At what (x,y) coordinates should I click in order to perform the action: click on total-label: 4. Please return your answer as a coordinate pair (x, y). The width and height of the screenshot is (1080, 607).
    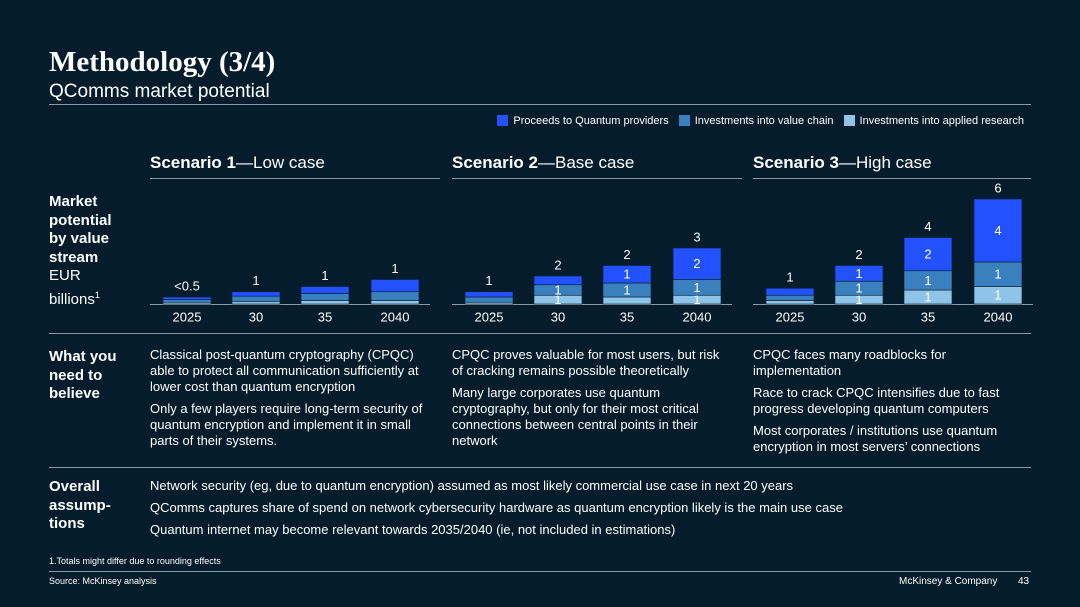
    Looking at the image, I should click on (927, 226).